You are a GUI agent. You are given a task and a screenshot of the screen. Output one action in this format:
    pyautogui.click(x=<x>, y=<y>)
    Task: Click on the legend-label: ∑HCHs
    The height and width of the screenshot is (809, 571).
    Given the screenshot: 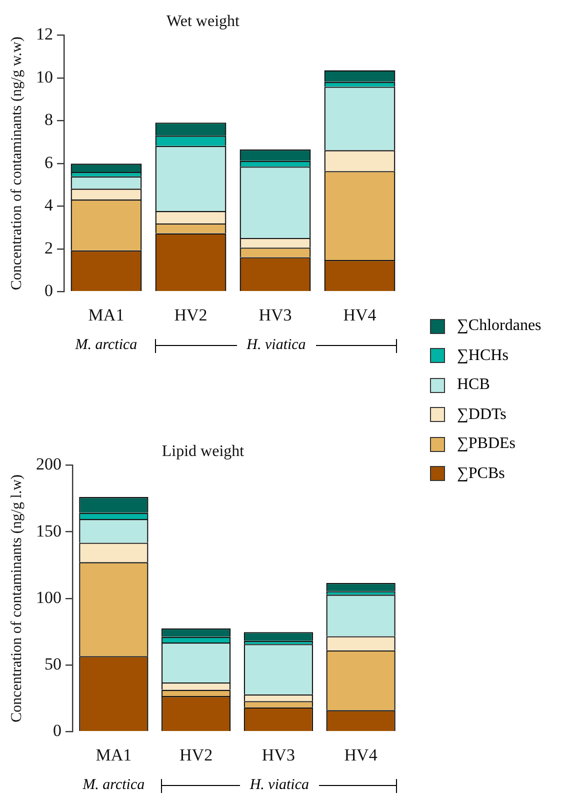 What is the action you would take?
    pyautogui.click(x=482, y=355)
    